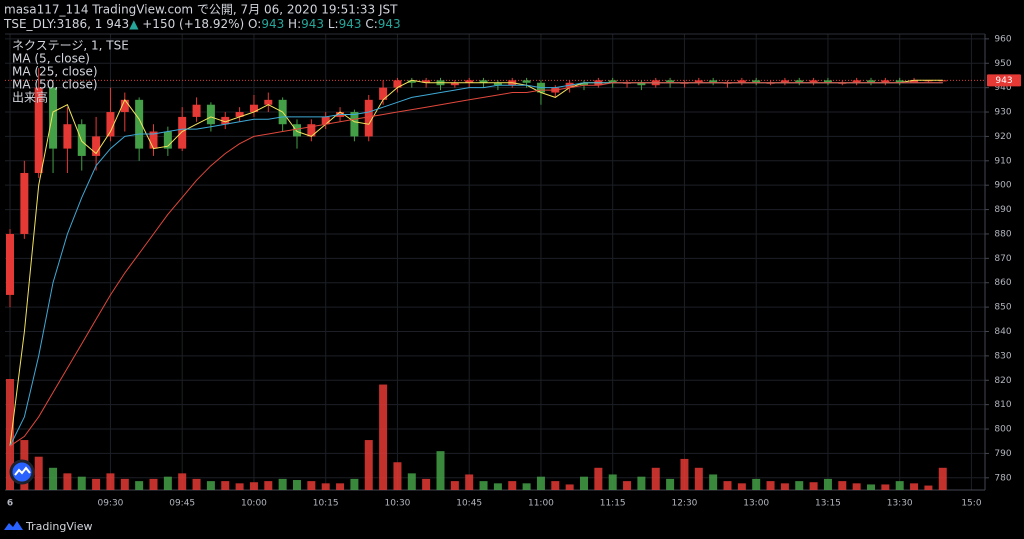  What do you see at coordinates (51, 59) in the screenshot?
I see `legend-ma: MA (5, close)` at bounding box center [51, 59].